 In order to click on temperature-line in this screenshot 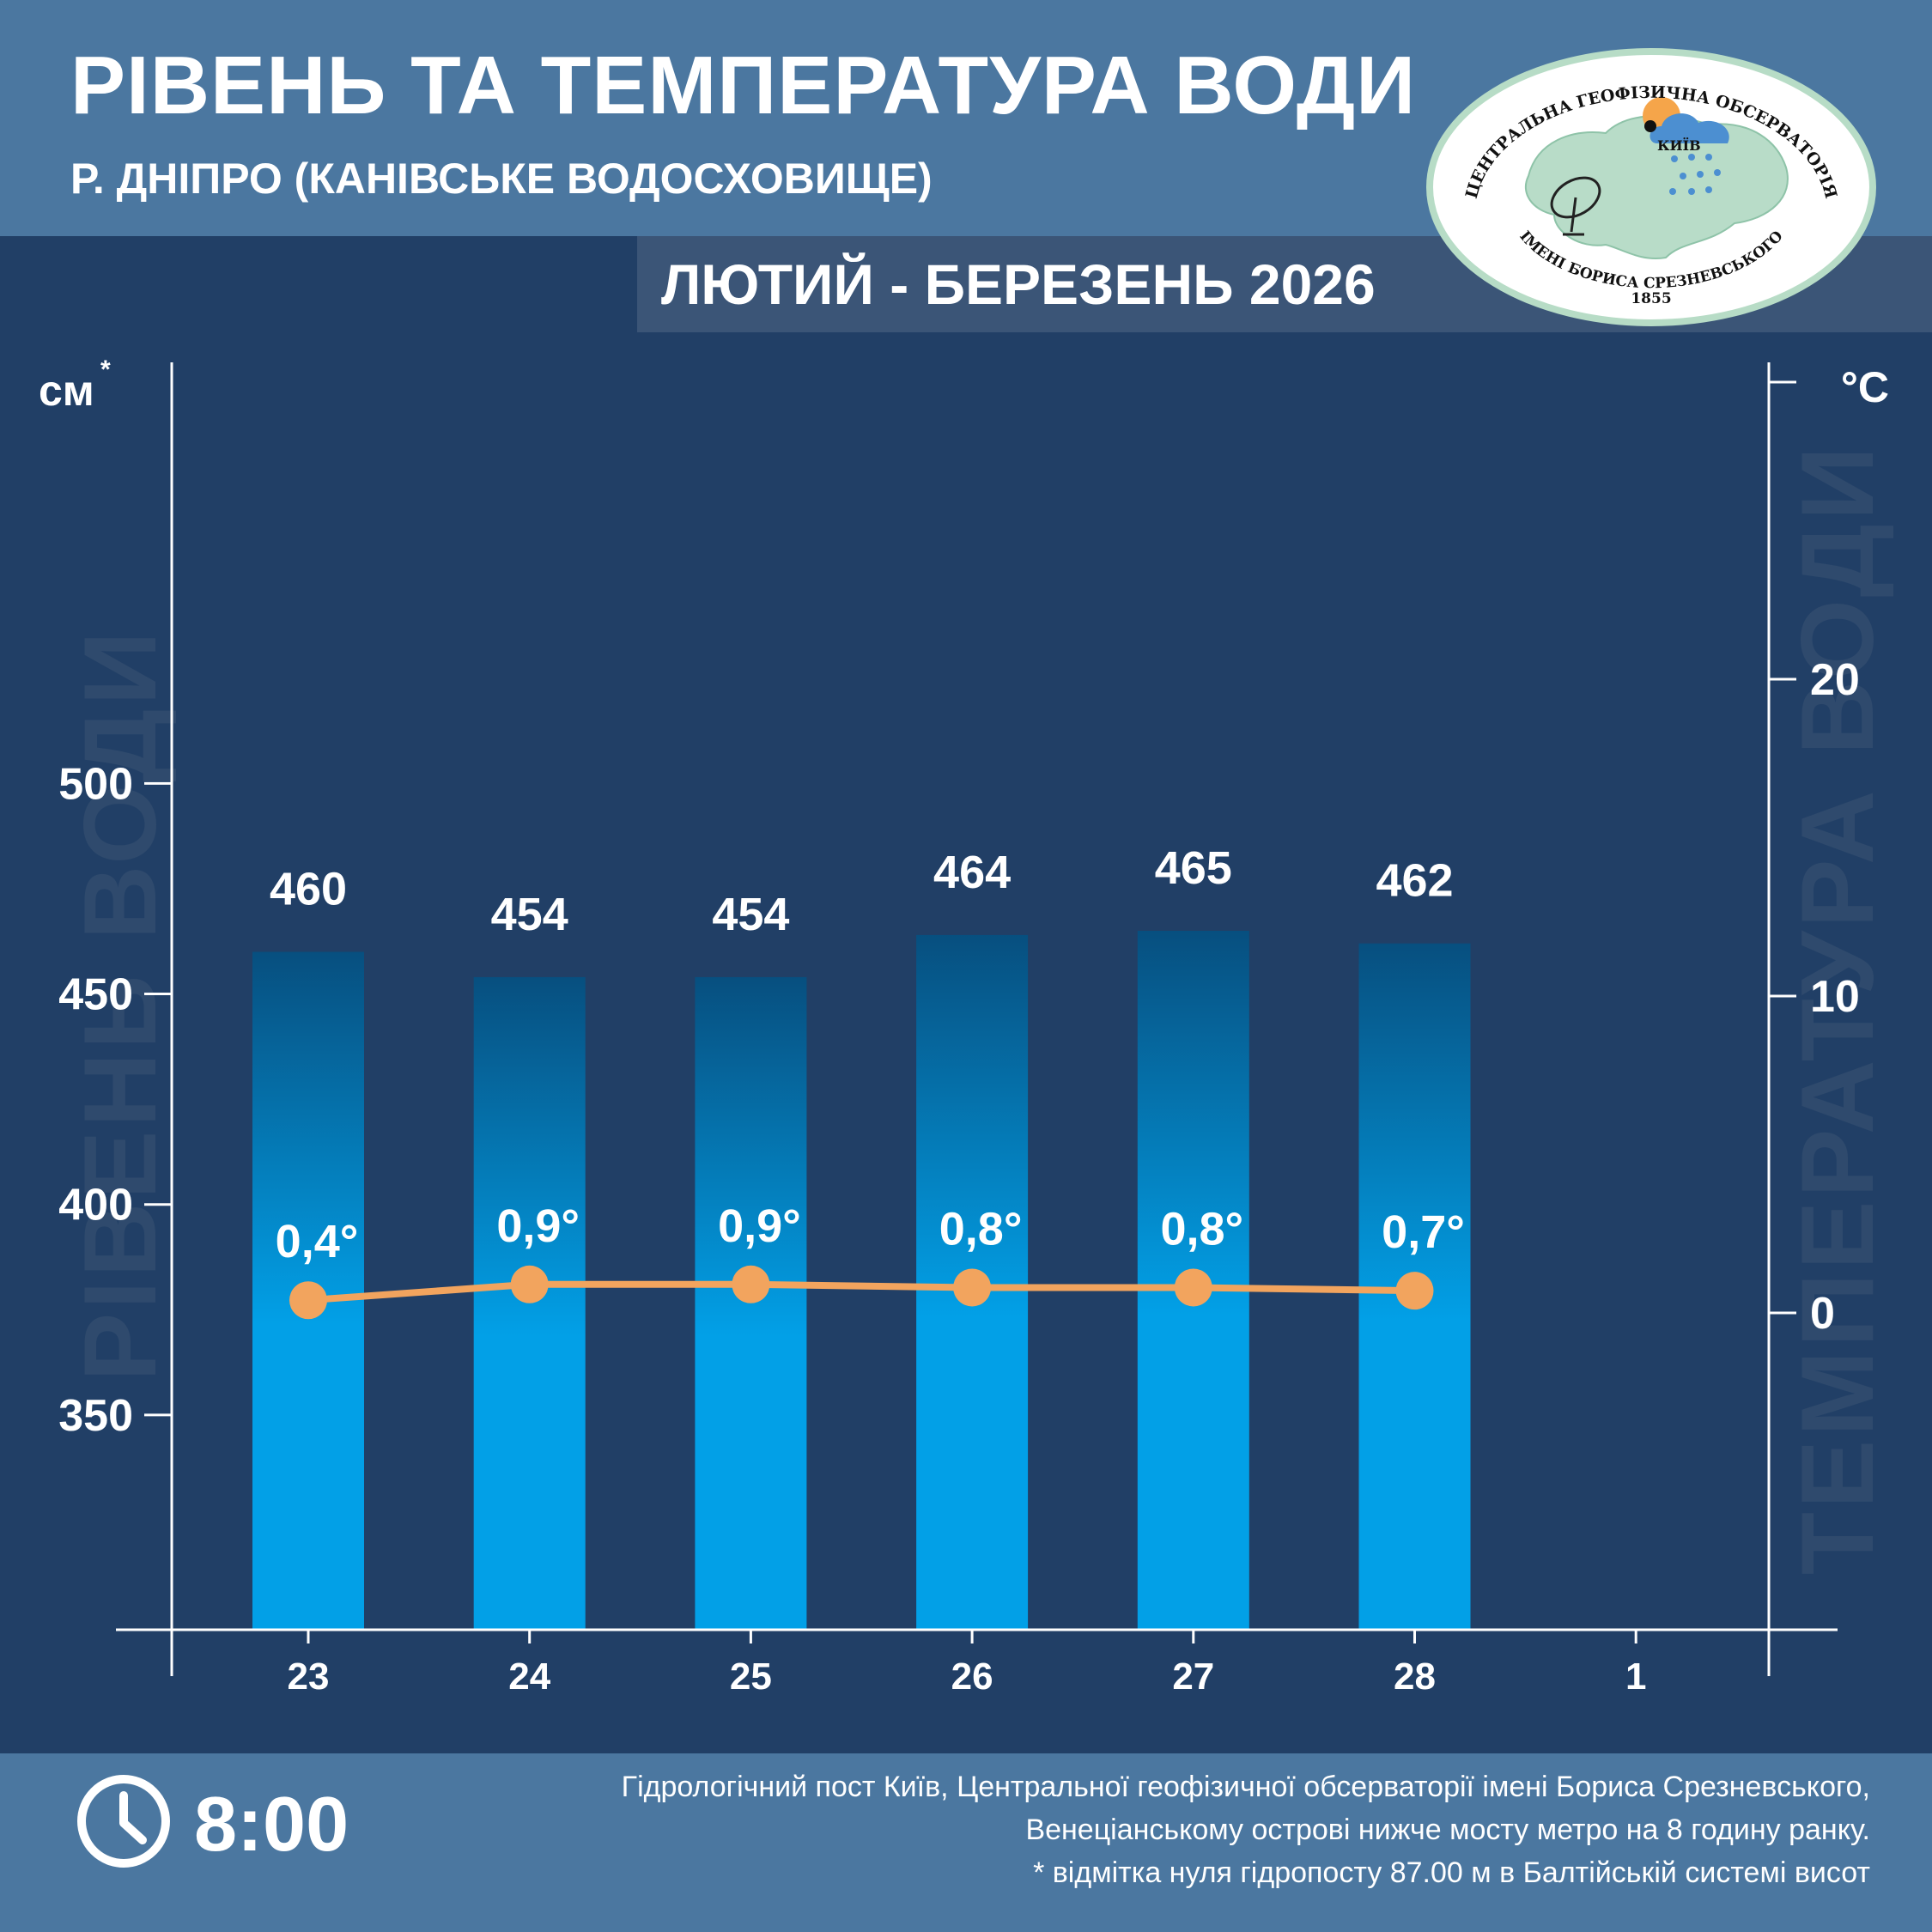, I will do `click(861, 1292)`.